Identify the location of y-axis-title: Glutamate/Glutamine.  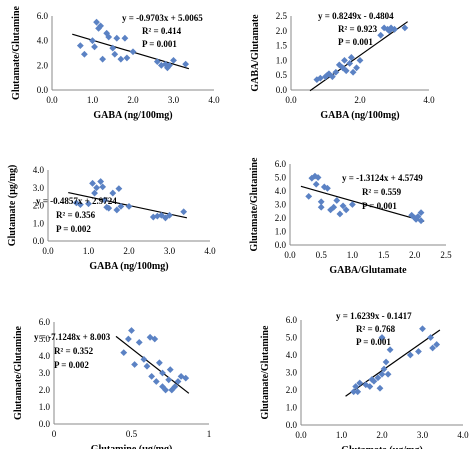
(254, 204).